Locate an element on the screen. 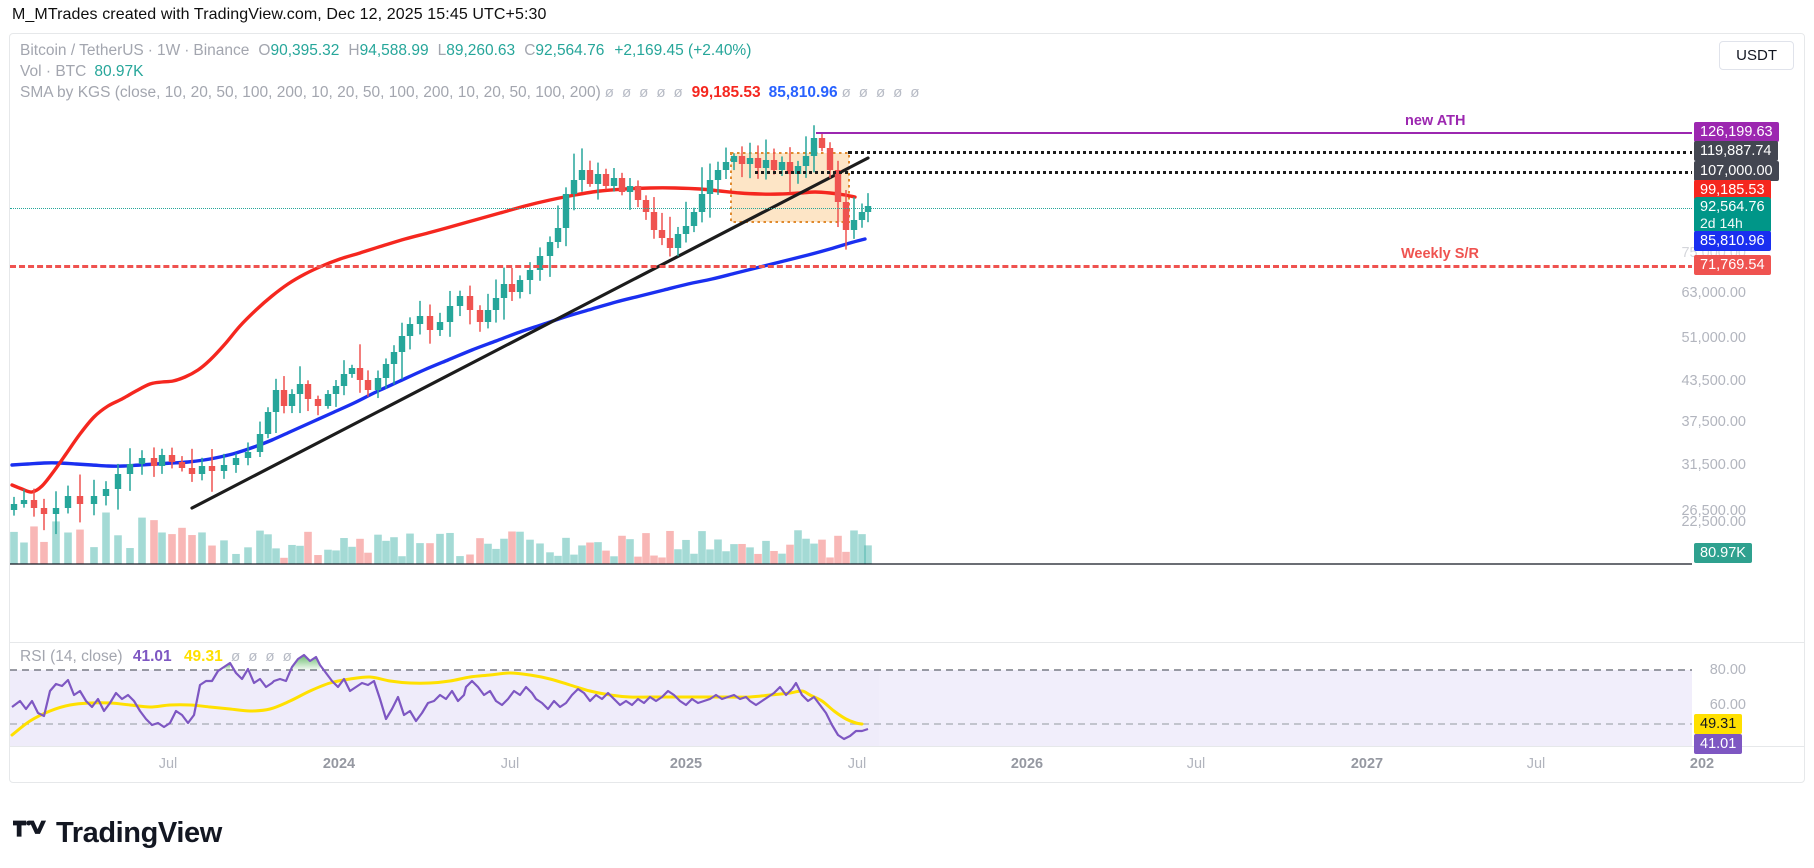 The height and width of the screenshot is (868, 1814). time-axis-tick-7: 2027 is located at coordinates (1367, 764).